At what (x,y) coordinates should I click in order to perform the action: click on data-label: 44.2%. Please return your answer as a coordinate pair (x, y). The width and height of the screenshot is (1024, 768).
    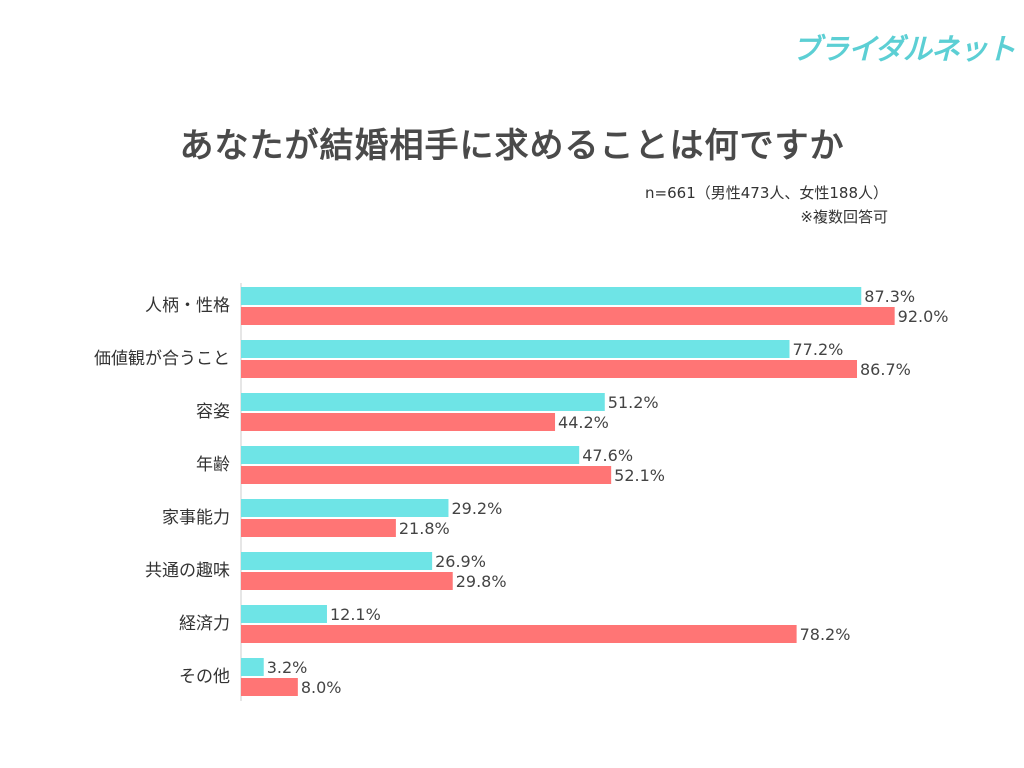
    Looking at the image, I should click on (583, 422).